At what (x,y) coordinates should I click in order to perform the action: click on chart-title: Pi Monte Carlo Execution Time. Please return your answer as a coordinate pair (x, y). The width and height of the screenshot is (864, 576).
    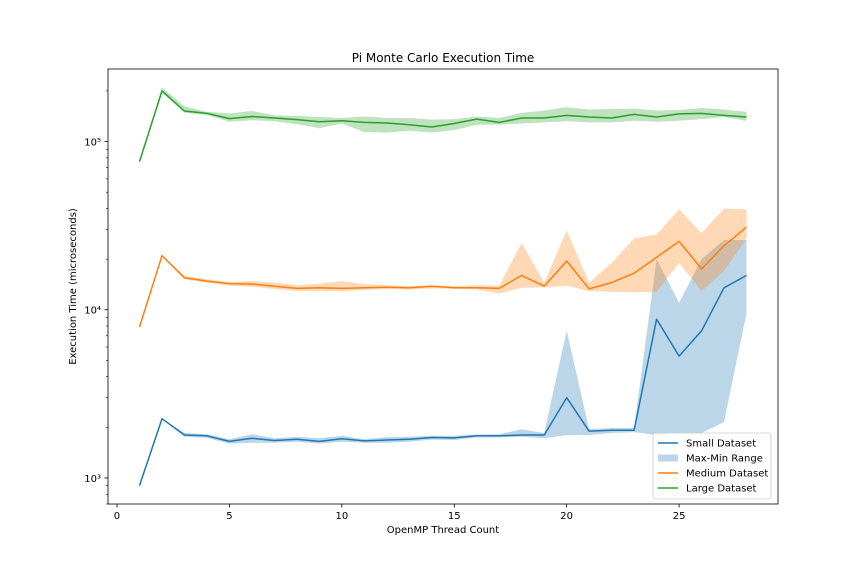
    Looking at the image, I should click on (443, 58).